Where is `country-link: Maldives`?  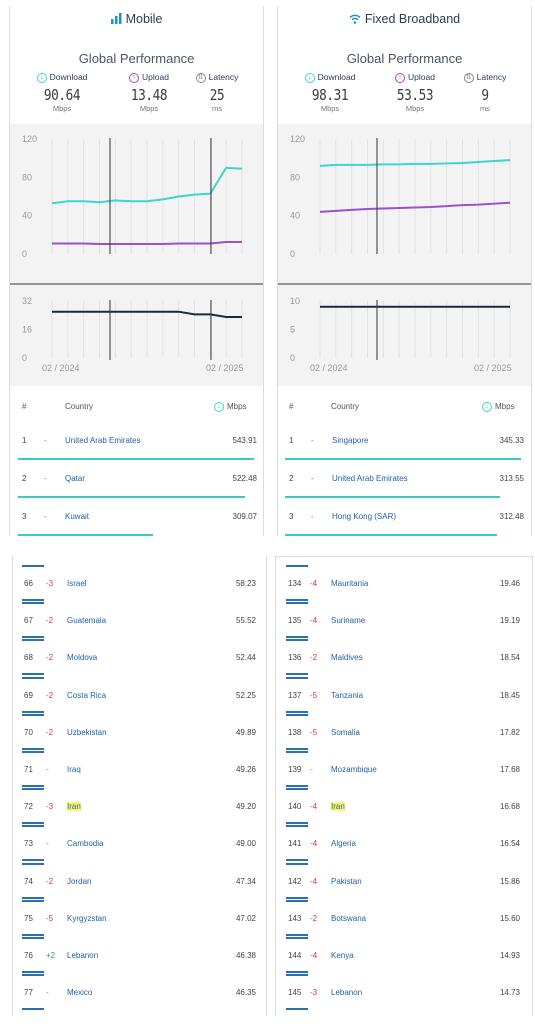
country-link: Maldives is located at coordinates (347, 658).